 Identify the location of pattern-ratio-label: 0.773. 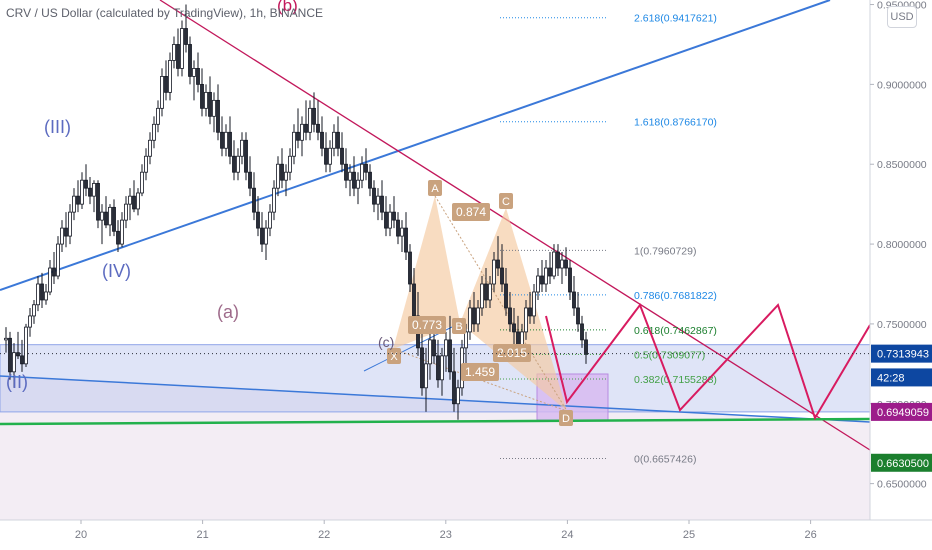
(427, 325).